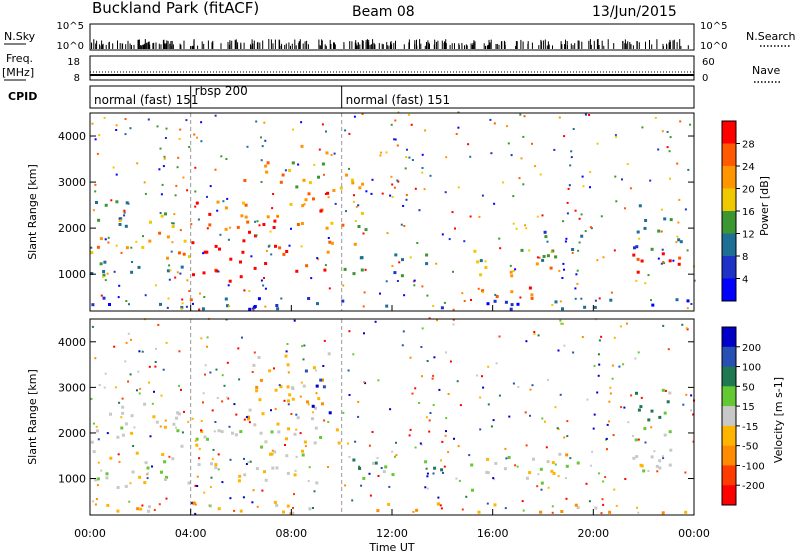  Describe the element at coordinates (745, 257) in the screenshot. I see `colorbar-tick-label: 8` at that location.